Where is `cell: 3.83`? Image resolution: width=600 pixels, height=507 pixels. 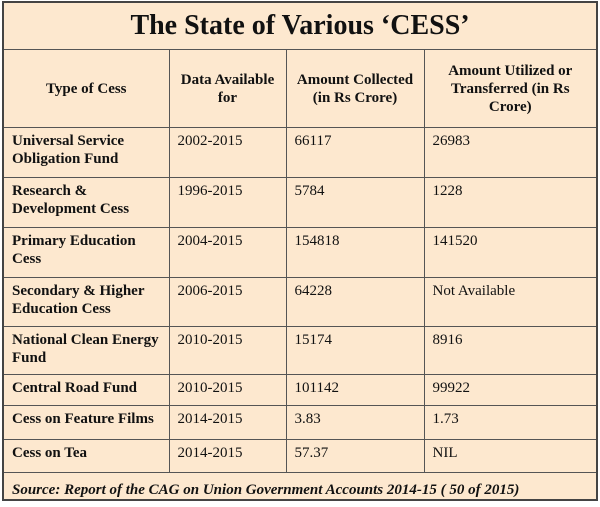
cell: 3.83 is located at coordinates (355, 423).